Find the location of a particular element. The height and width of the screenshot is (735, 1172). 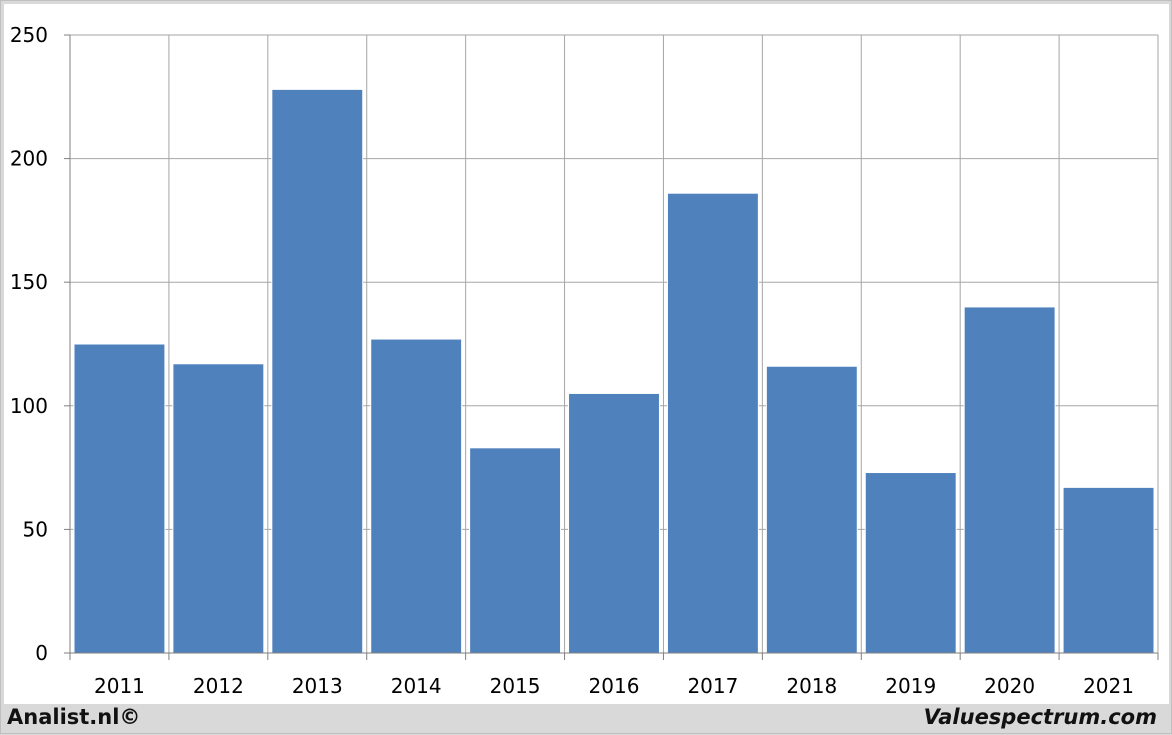

bar-2017 is located at coordinates (712, 423).